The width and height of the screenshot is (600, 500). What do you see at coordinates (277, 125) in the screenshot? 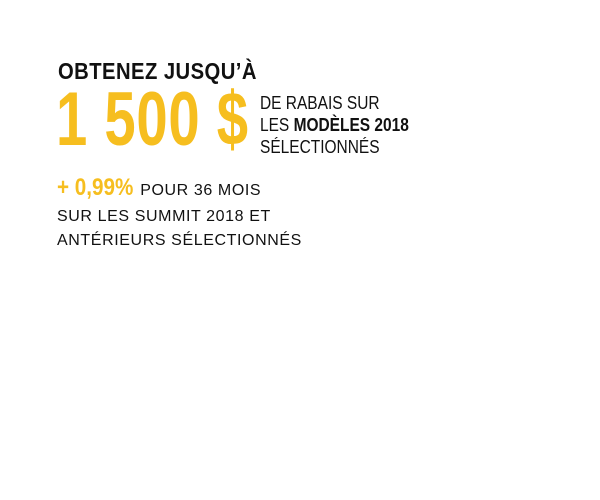
I see `rebate-line-2-prefix: LES` at bounding box center [277, 125].